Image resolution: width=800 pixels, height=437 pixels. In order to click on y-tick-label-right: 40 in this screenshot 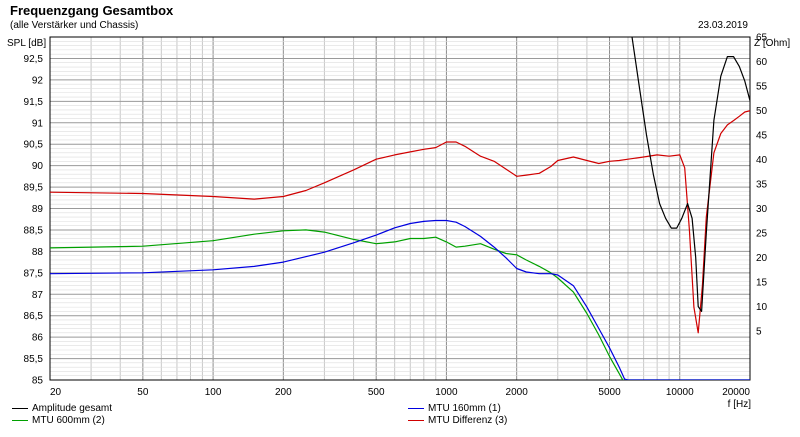, I will do `click(762, 160)`.